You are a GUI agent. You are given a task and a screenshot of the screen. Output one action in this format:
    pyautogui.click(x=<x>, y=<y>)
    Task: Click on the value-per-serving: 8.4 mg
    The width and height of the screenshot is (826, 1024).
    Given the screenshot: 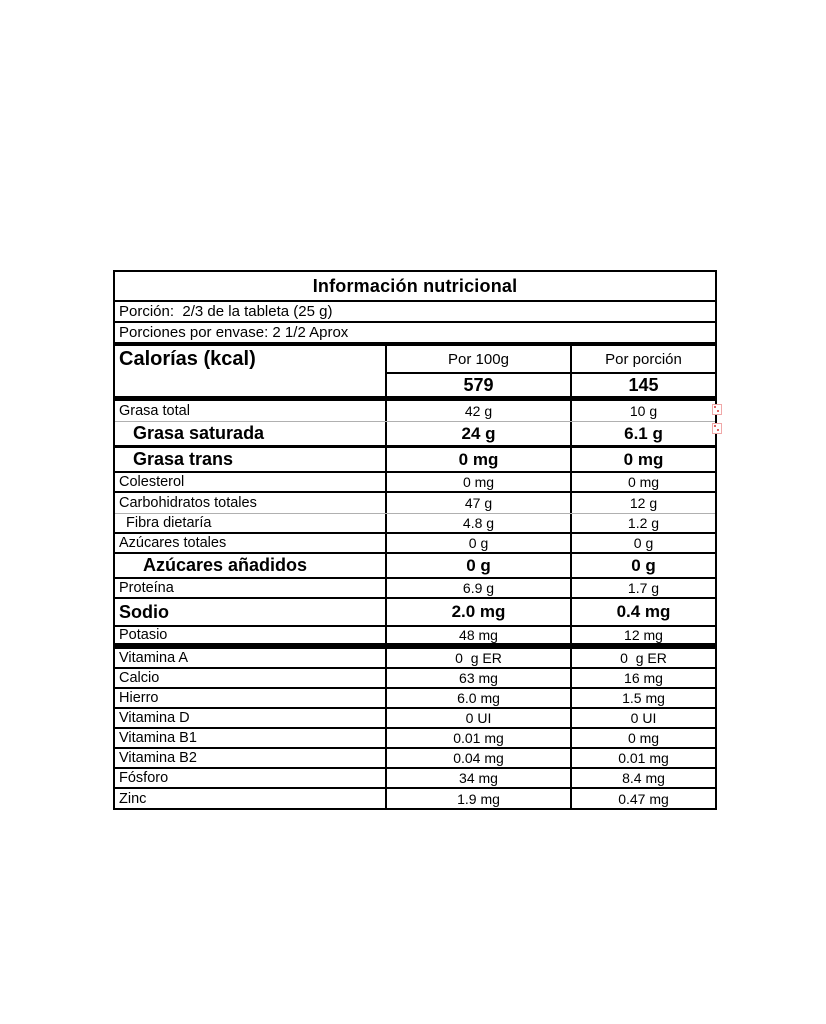 What is the action you would take?
    pyautogui.click(x=643, y=778)
    